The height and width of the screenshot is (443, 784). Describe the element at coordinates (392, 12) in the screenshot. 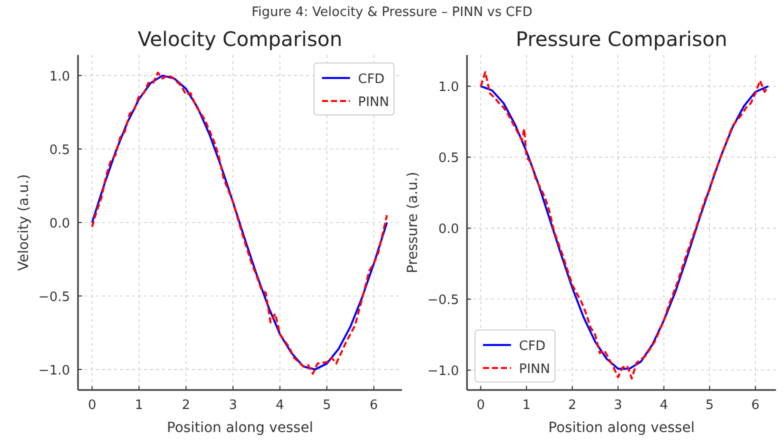

I see `caption: Figure 4: Velocity & Pressure – PINN vs CFD` at that location.